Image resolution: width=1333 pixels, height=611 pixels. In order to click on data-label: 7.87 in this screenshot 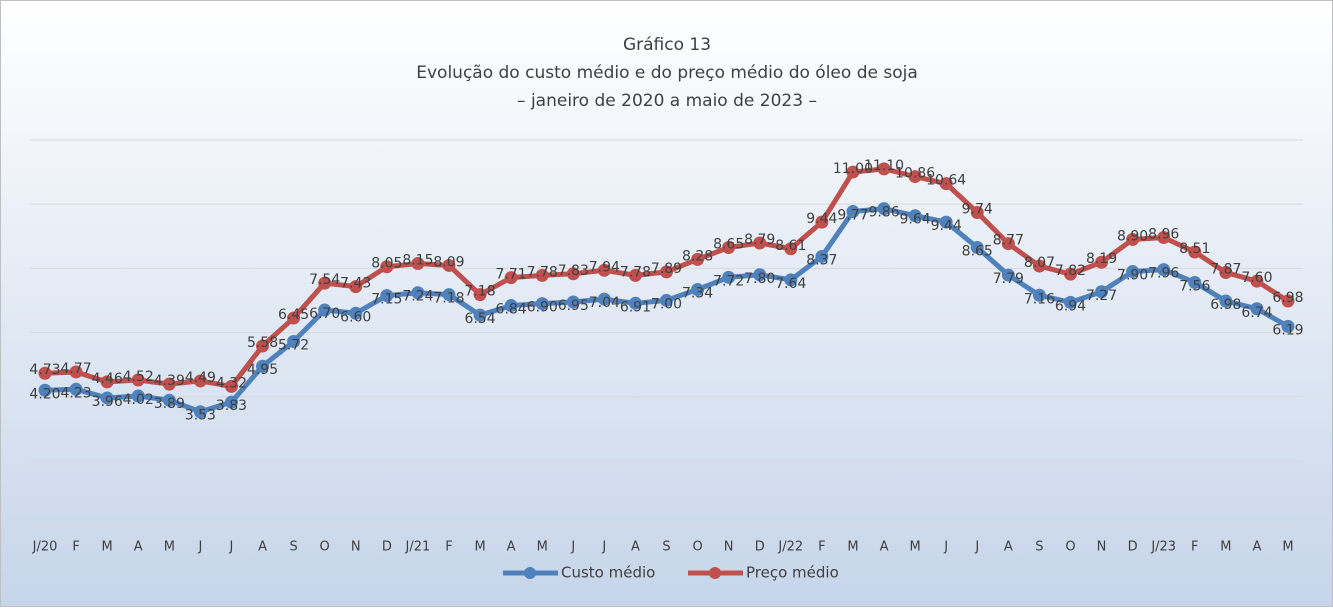, I will do `click(1225, 270)`.